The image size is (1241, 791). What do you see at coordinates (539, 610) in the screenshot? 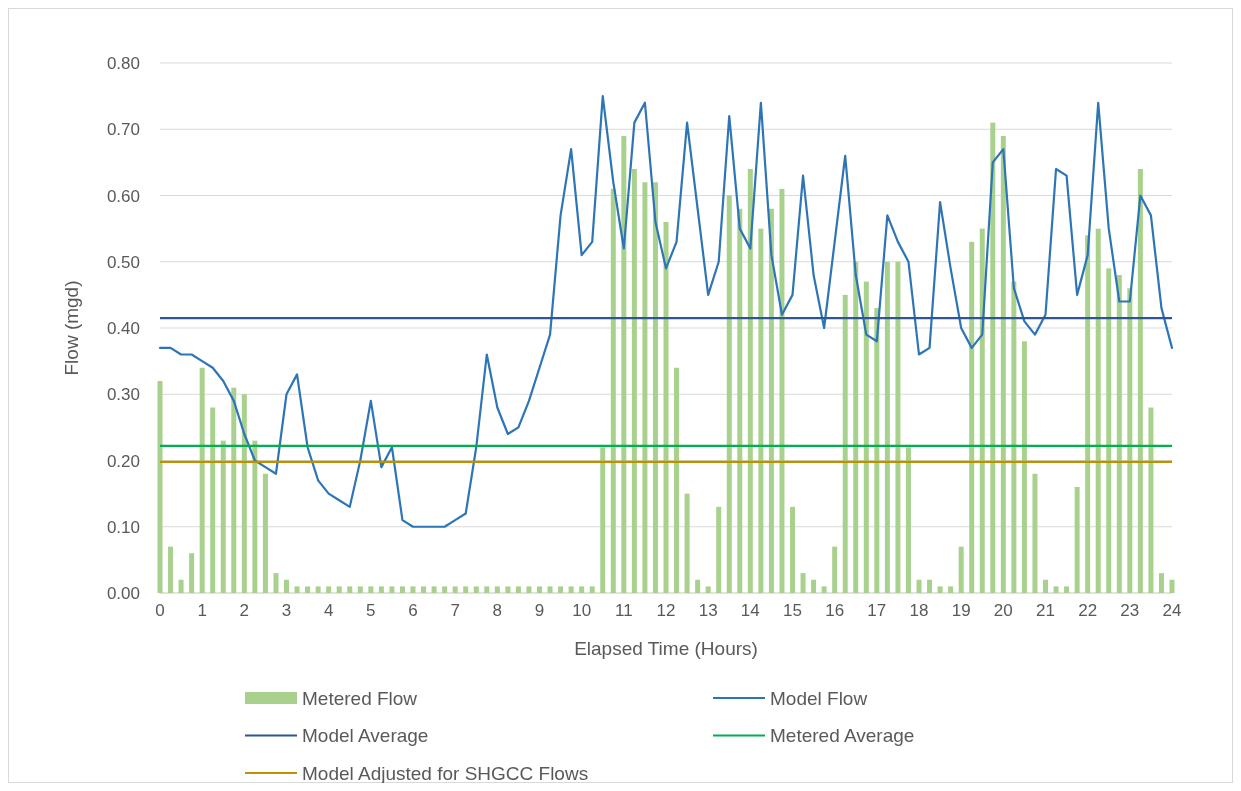
I see `x-tick-label: 9` at bounding box center [539, 610].